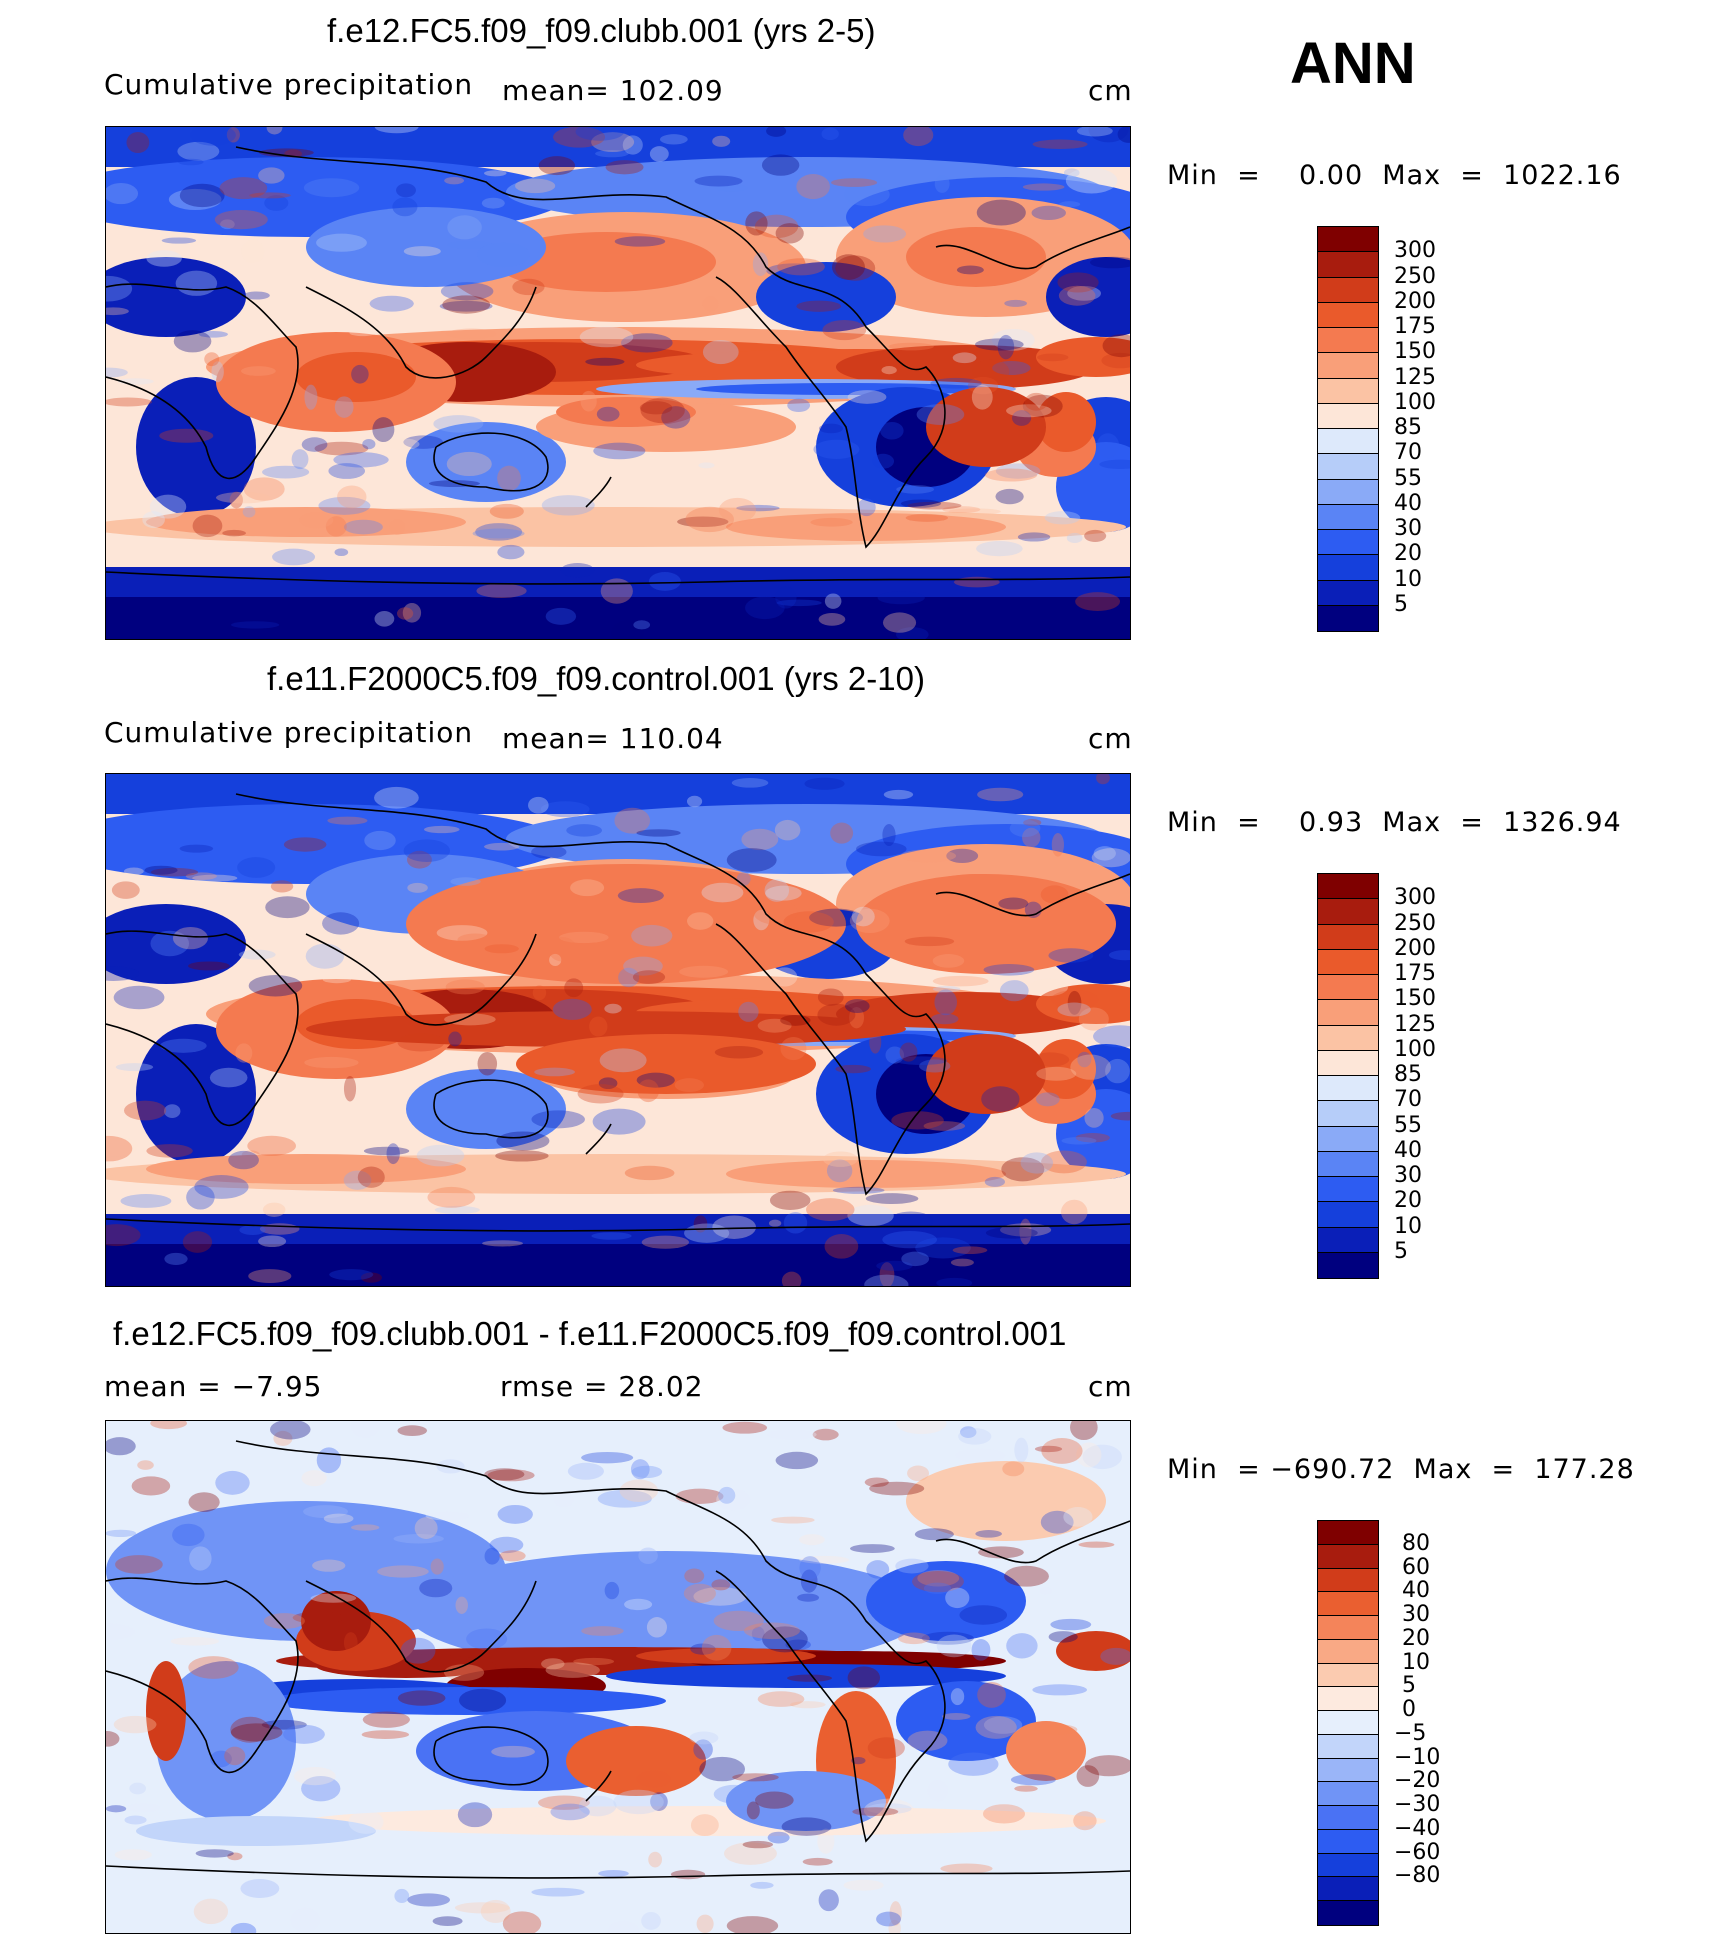 This screenshot has width=1710, height=1941. Describe the element at coordinates (1394, 822) in the screenshot. I see `minmax-label: Min = 0.93 Max = 1326.94` at that location.